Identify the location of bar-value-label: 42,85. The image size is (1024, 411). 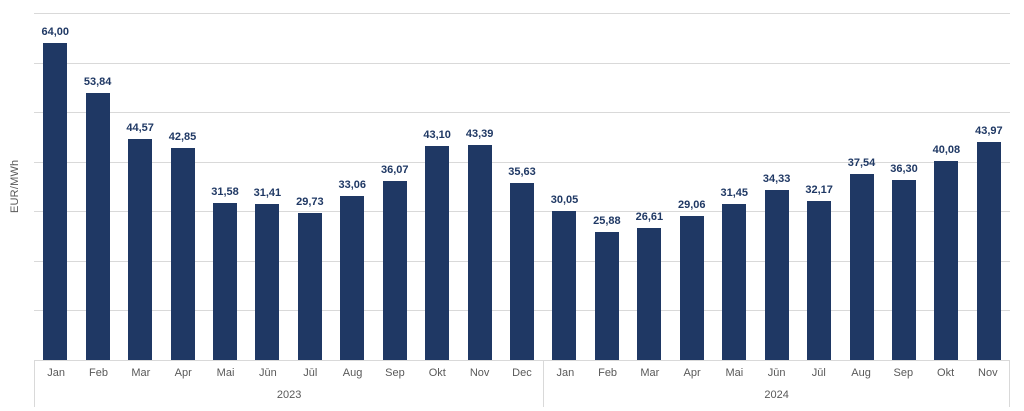
(182, 136).